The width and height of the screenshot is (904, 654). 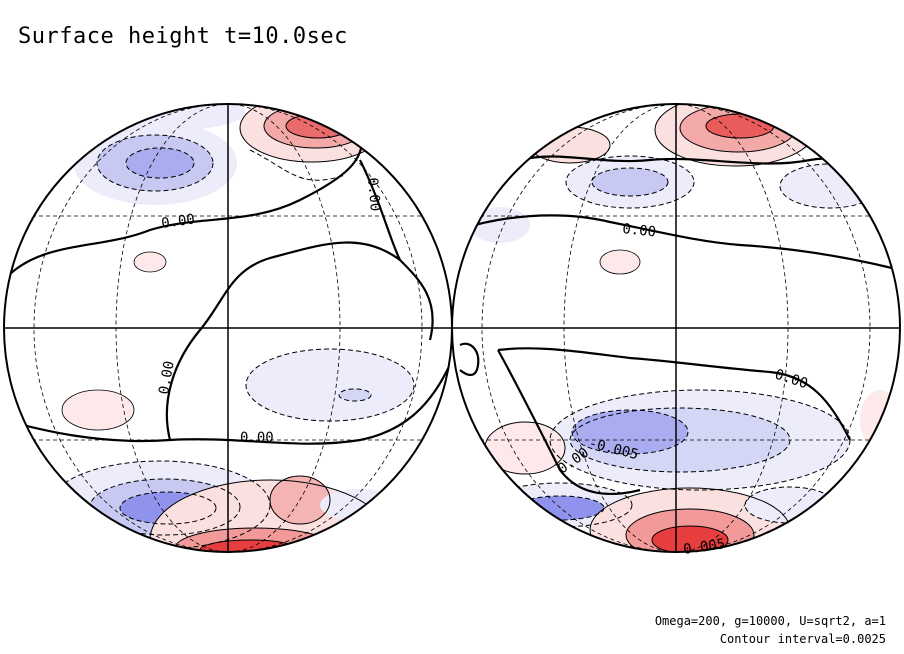 What do you see at coordinates (150, 262) in the screenshot?
I see `left-pos-small-upper` at bounding box center [150, 262].